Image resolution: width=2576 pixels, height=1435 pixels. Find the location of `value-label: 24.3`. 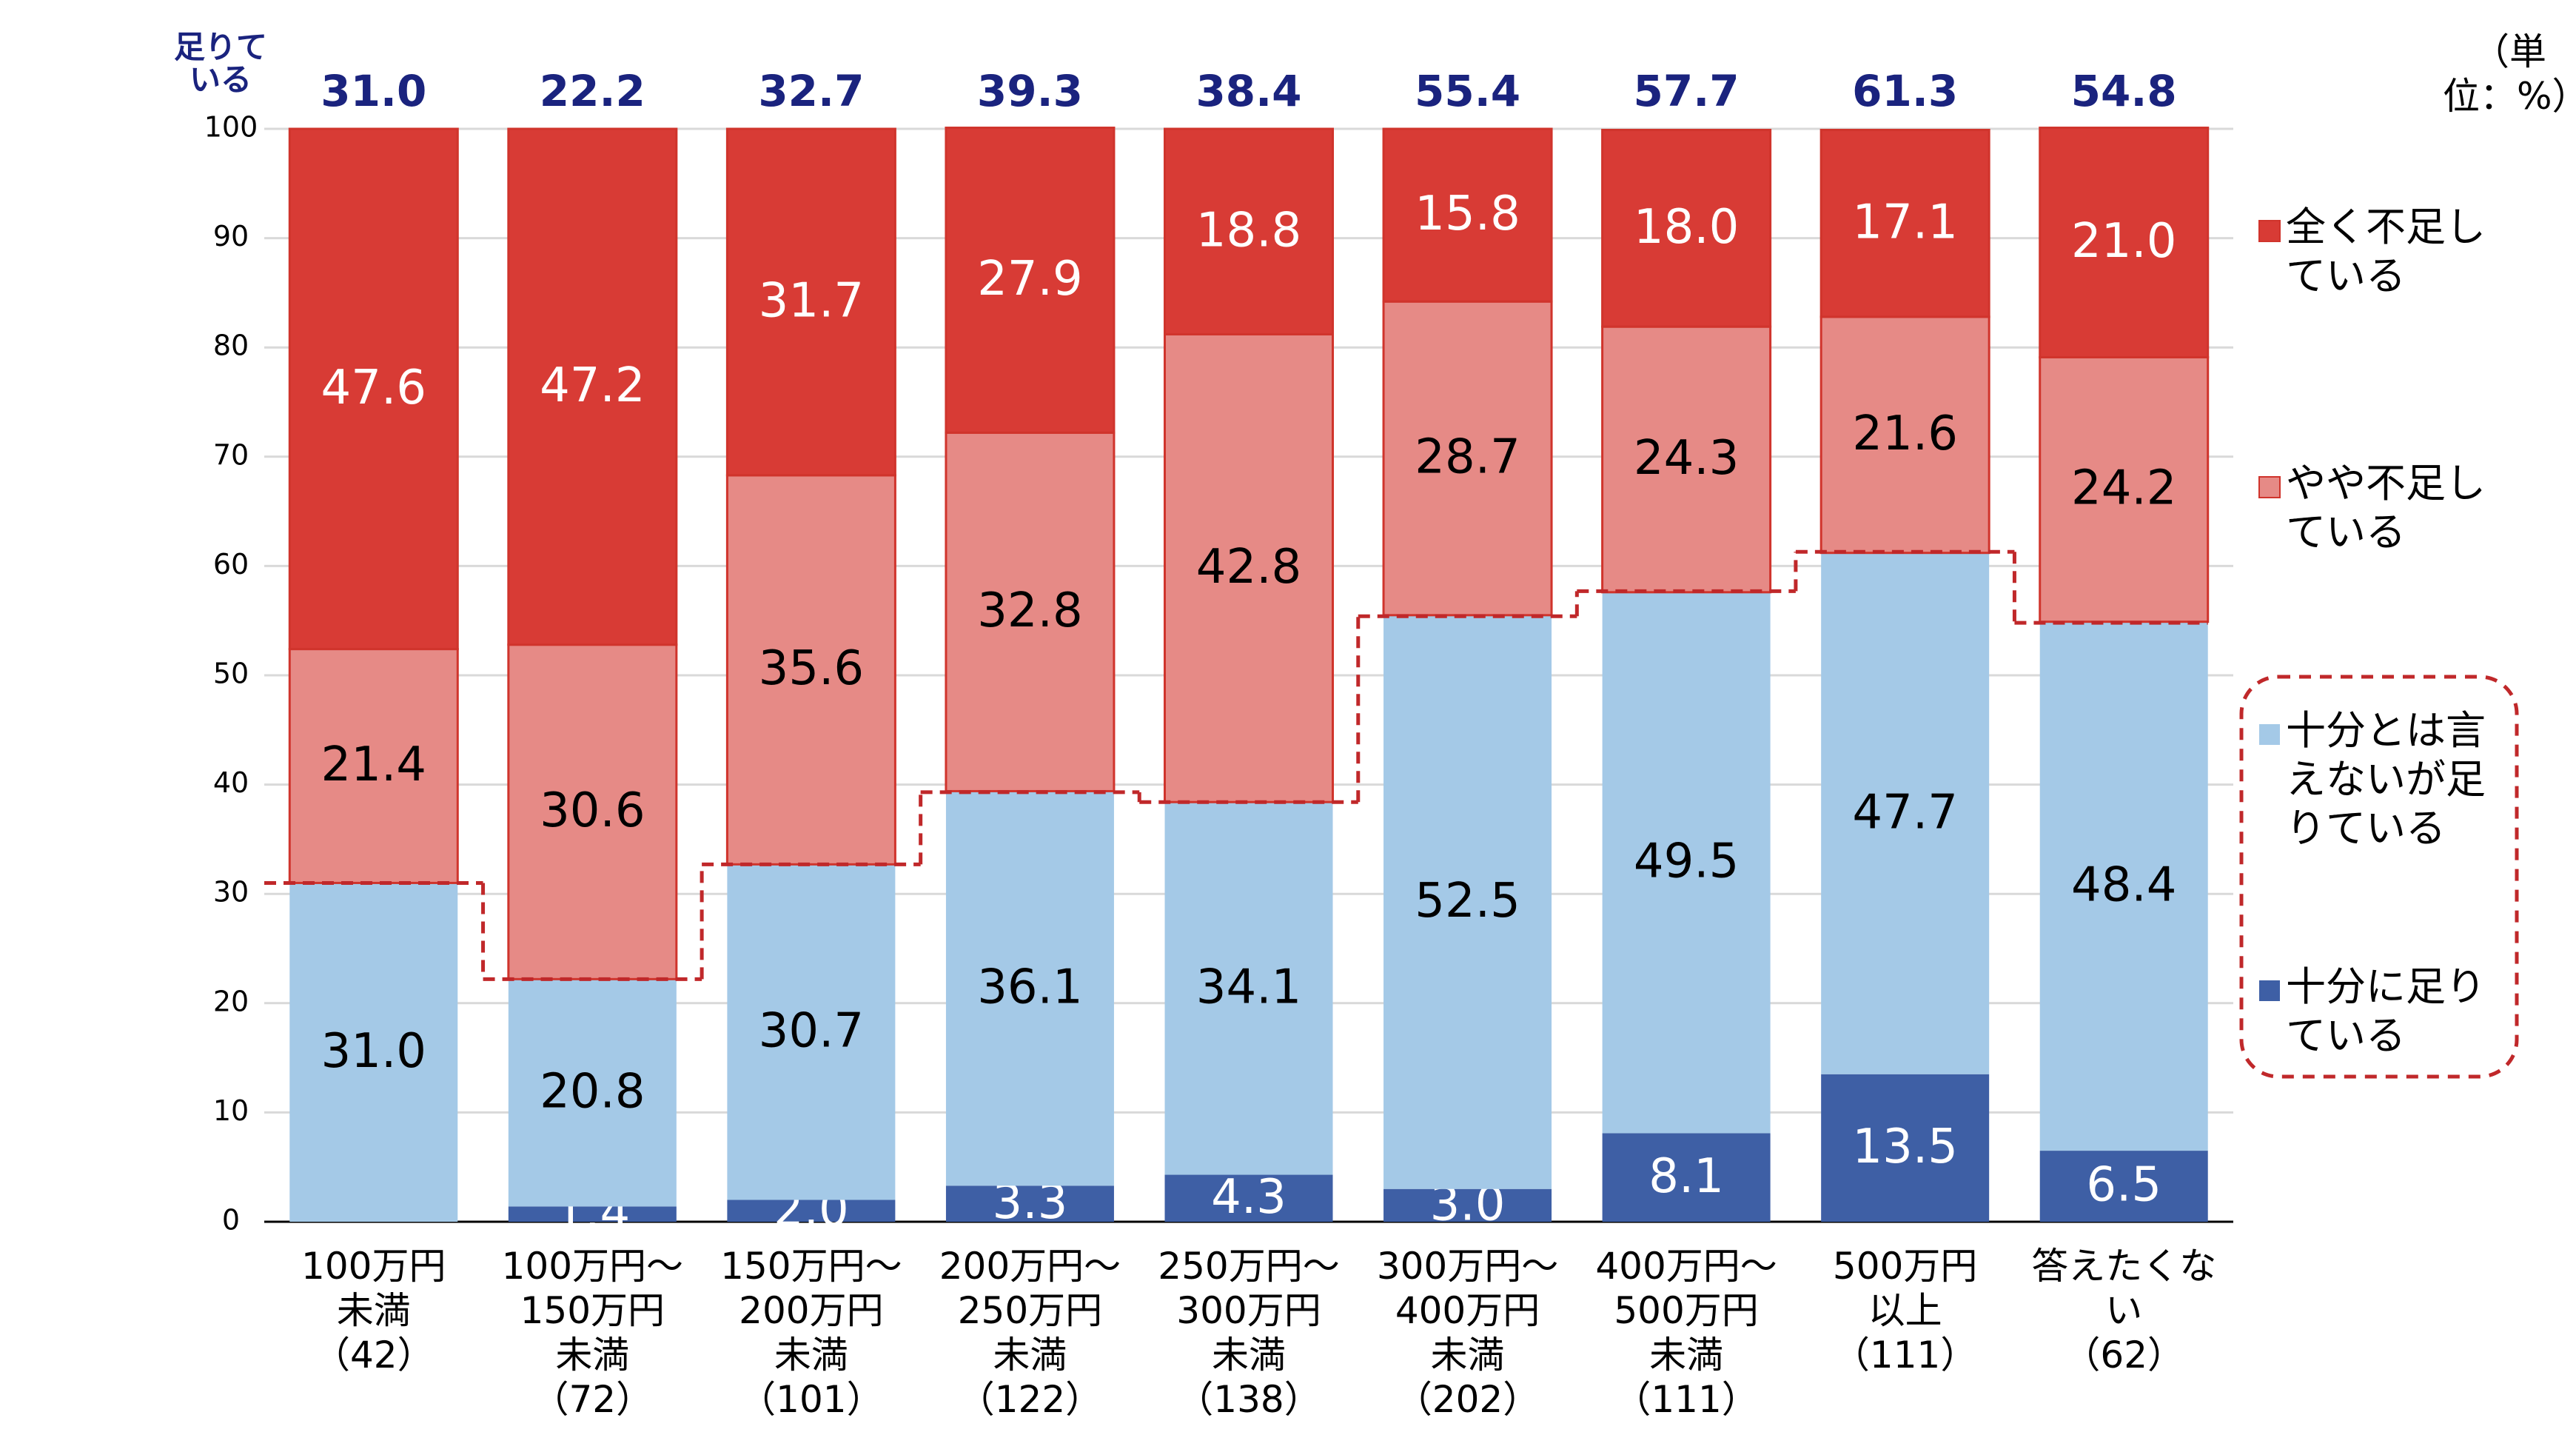

value-label: 24.3 is located at coordinates (1687, 458).